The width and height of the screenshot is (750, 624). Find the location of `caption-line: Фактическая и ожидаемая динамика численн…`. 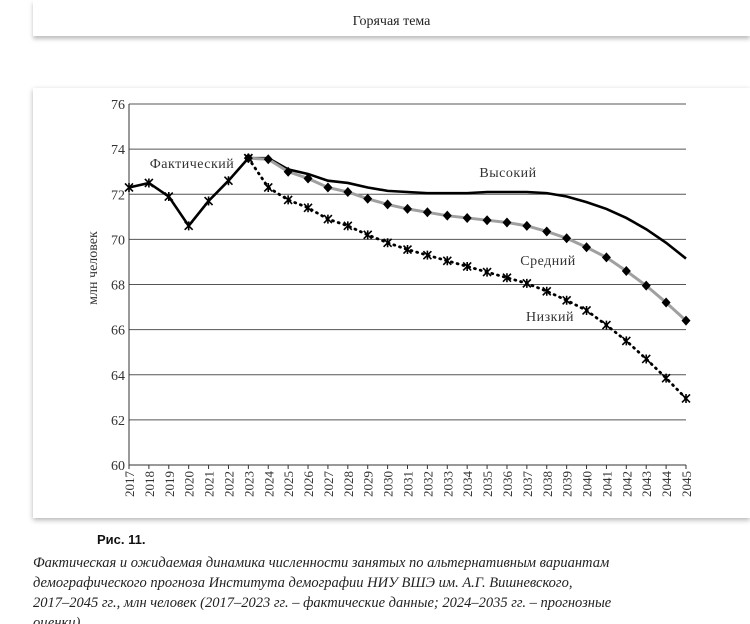

caption-line: Фактическая и ожидаемая динамика численн… is located at coordinates (321, 563).